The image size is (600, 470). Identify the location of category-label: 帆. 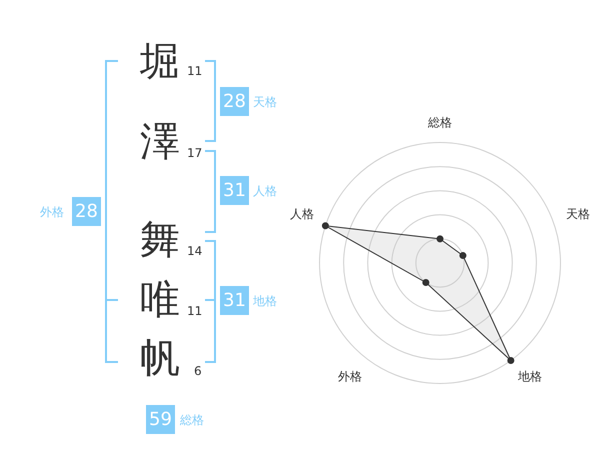
(160, 358).